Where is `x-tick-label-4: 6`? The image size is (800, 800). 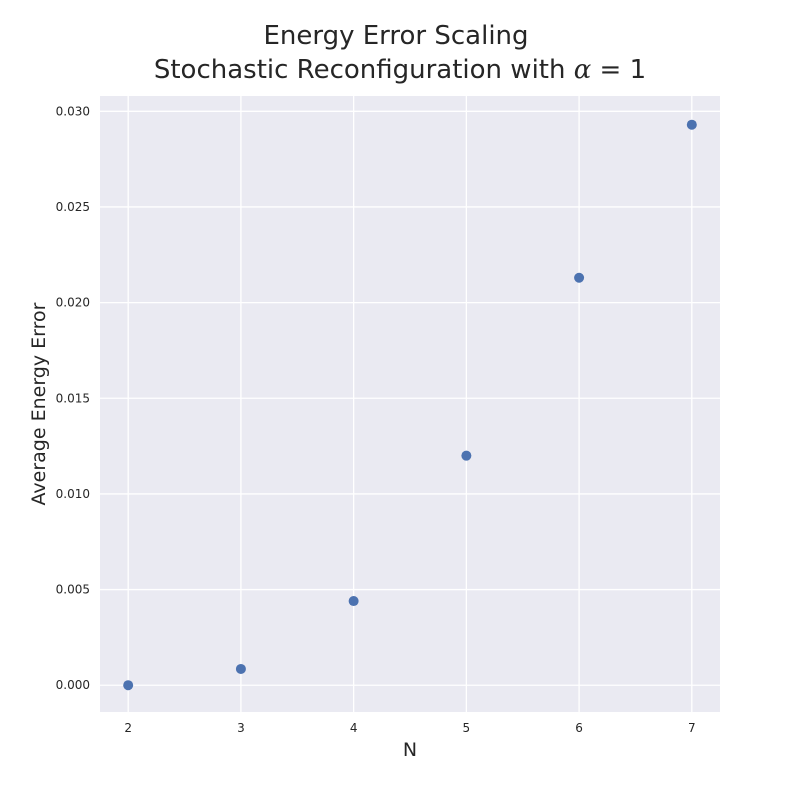
x-tick-label-4: 6 is located at coordinates (579, 728).